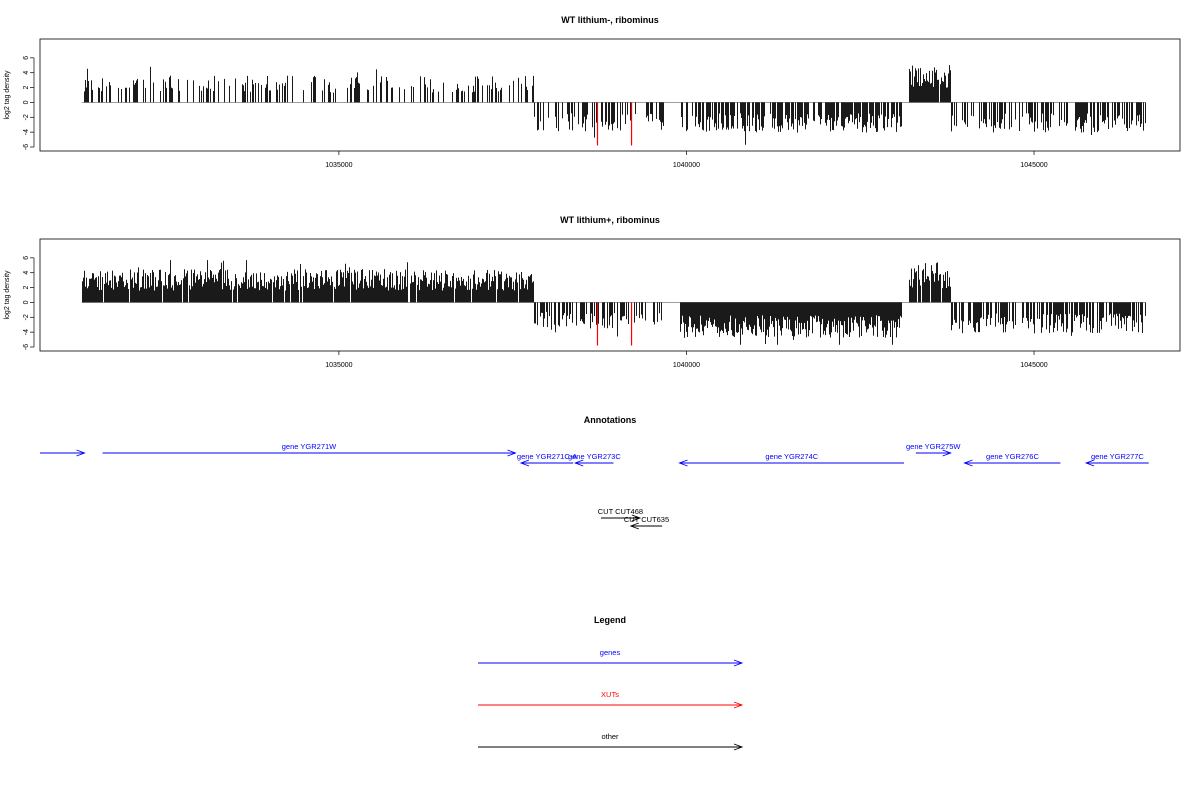  I want to click on feature-gene: gene YGR271W, so click(309, 449).